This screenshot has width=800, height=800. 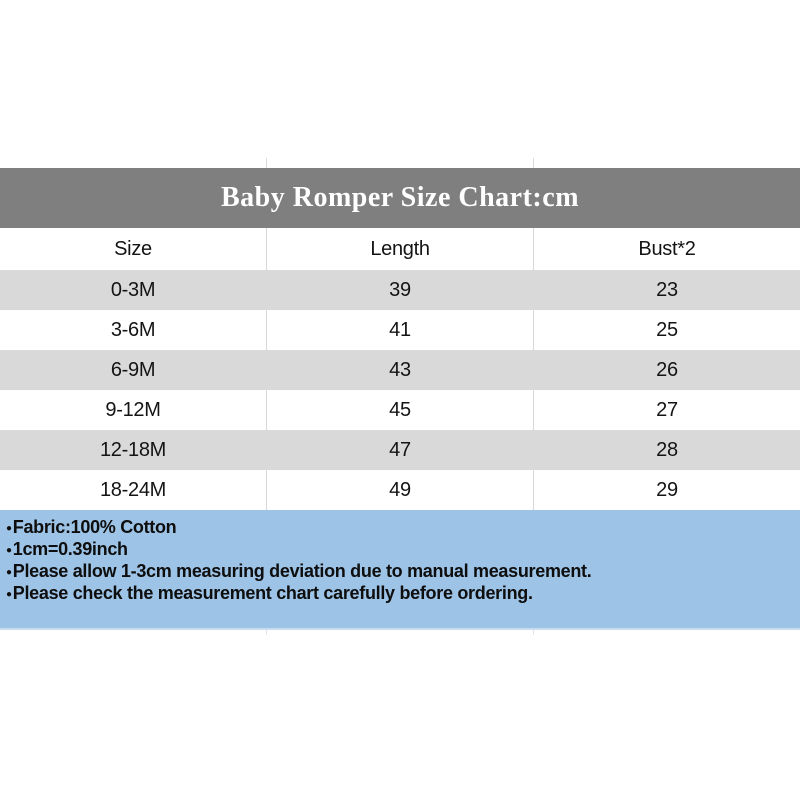 I want to click on length-cell: 49, so click(x=399, y=490).